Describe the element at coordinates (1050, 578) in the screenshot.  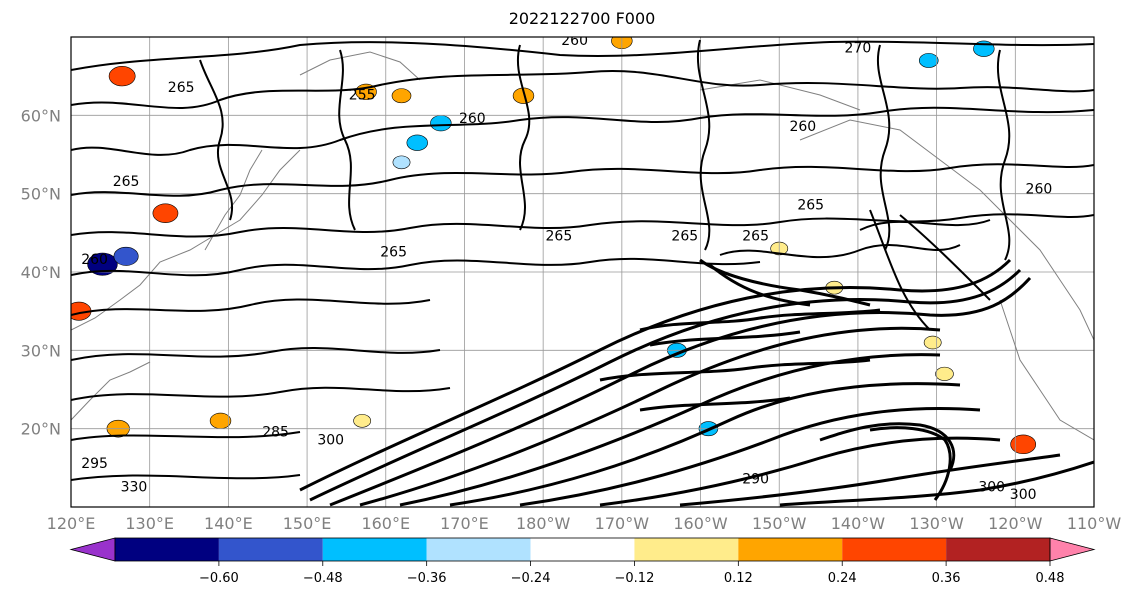
I see `colorbar-tick-label: 0.48` at that location.